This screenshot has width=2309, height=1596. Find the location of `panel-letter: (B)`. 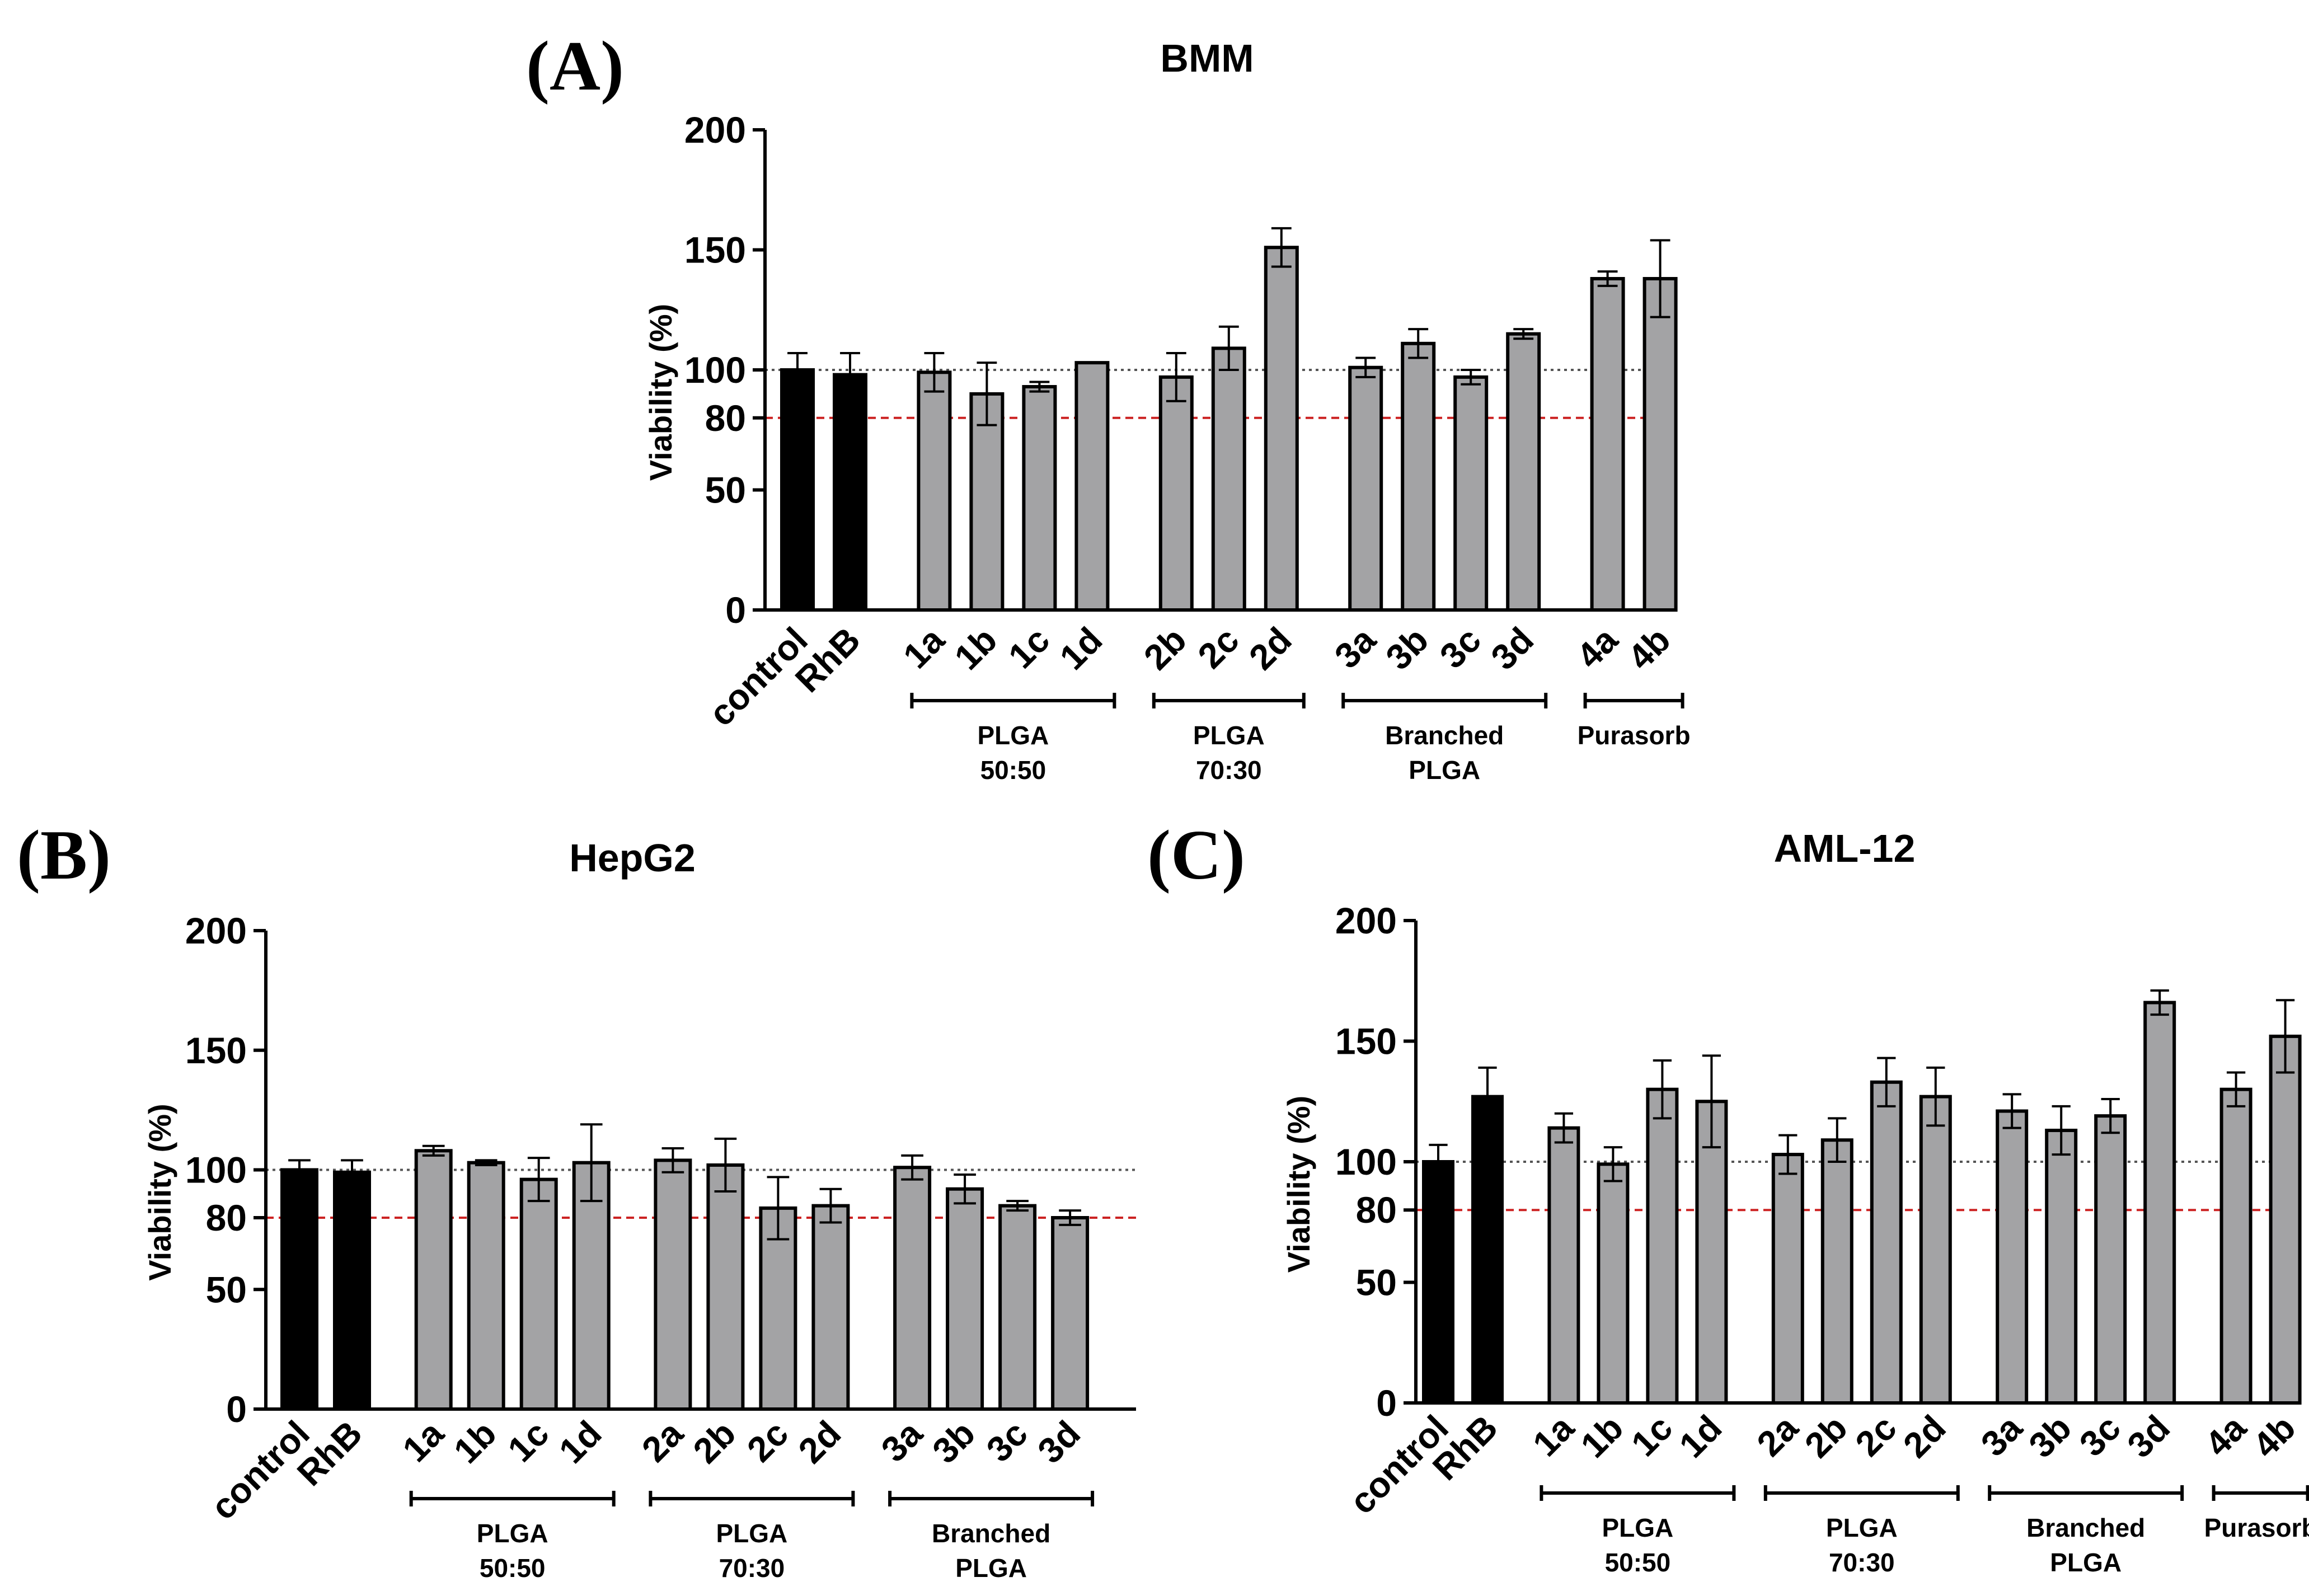

panel-letter: (B) is located at coordinates (64, 855).